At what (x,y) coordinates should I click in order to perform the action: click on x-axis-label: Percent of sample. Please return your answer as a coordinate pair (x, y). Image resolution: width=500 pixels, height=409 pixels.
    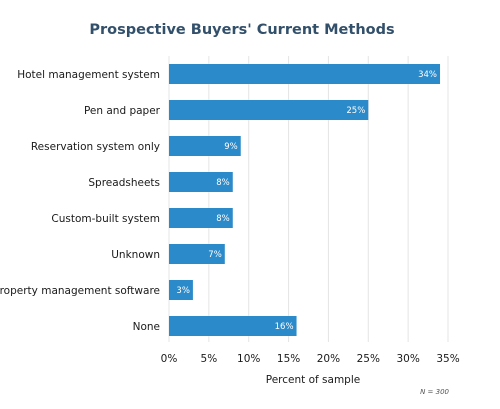
    Looking at the image, I should click on (313, 380).